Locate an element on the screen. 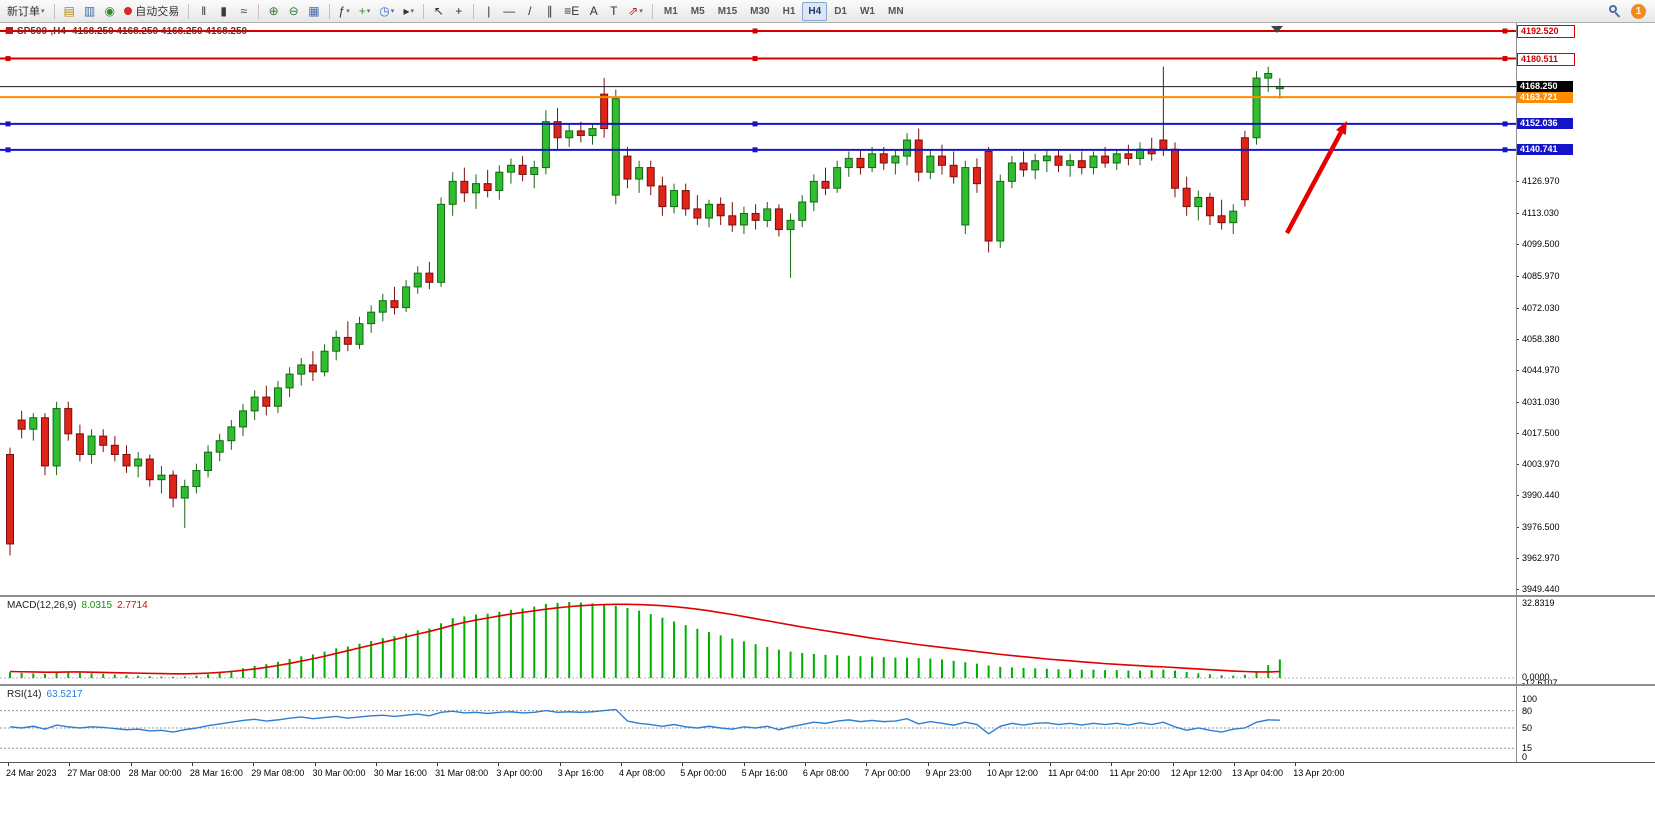  time-axis-label: 5 Apr 16:00 is located at coordinates (764, 773).